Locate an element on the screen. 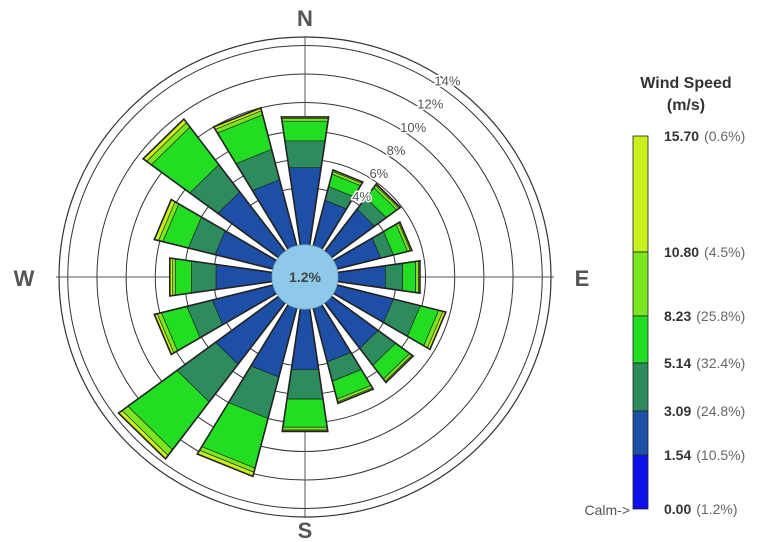 The height and width of the screenshot is (542, 780). radial-tick-labels: 4% 6% 8% 10% 12% 14% is located at coordinates (407, 138).